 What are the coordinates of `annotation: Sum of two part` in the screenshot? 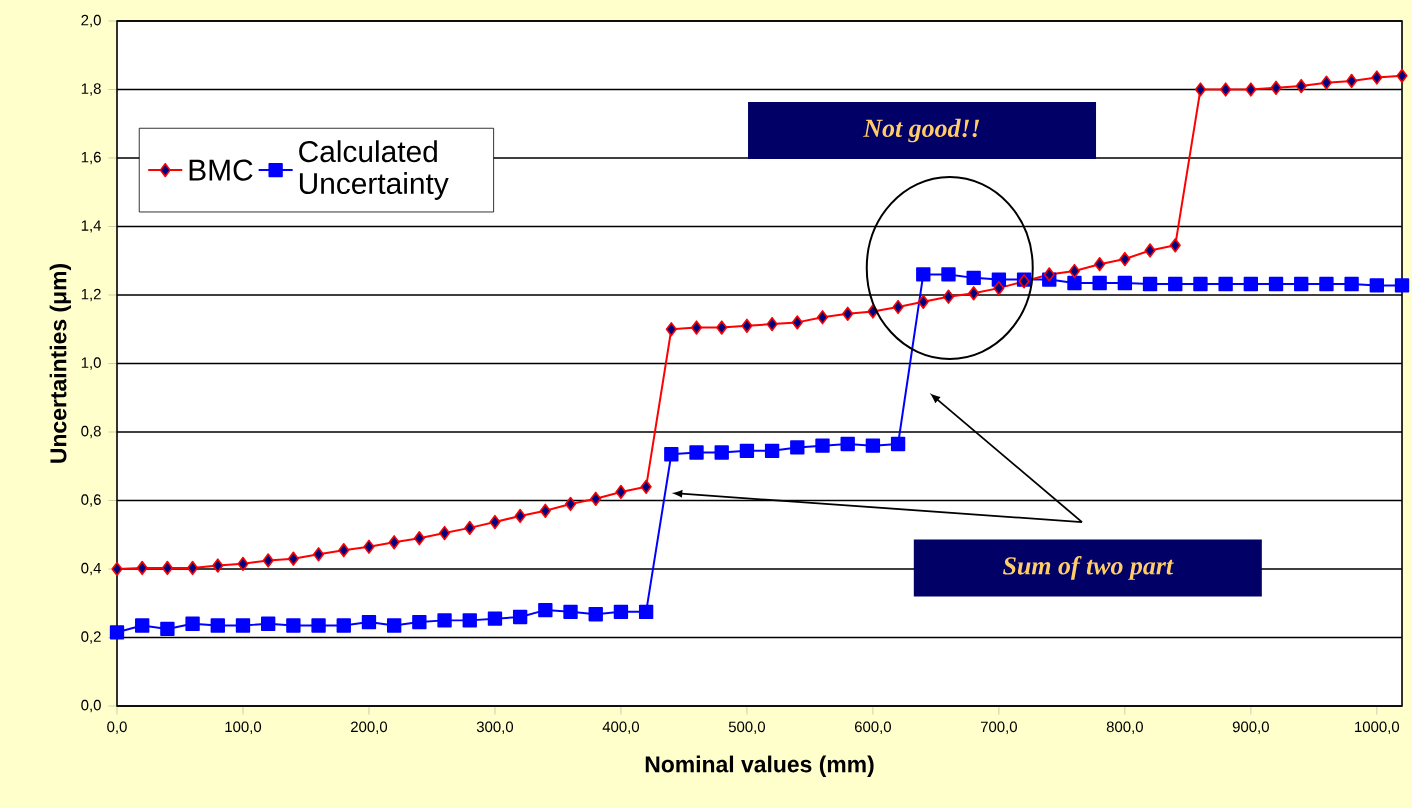 It's located at (1088, 568).